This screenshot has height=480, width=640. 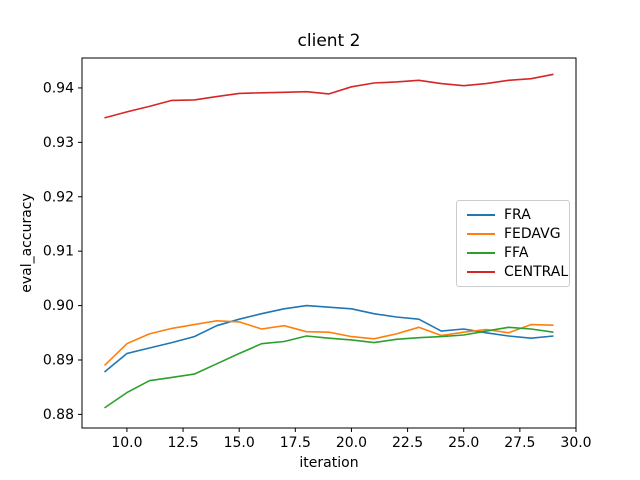 I want to click on series-line-ffa, so click(x=329, y=367).